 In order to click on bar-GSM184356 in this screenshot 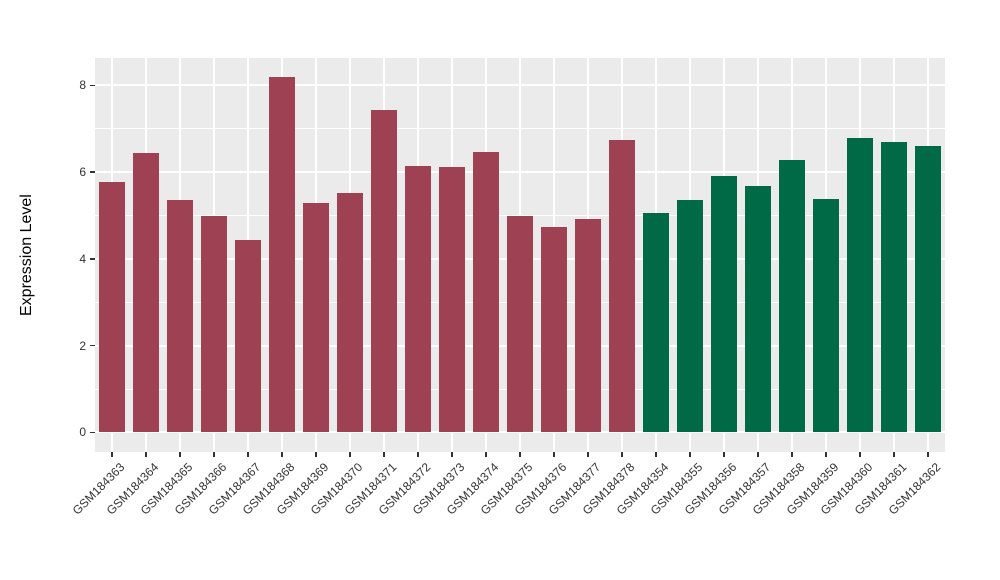, I will do `click(724, 304)`.